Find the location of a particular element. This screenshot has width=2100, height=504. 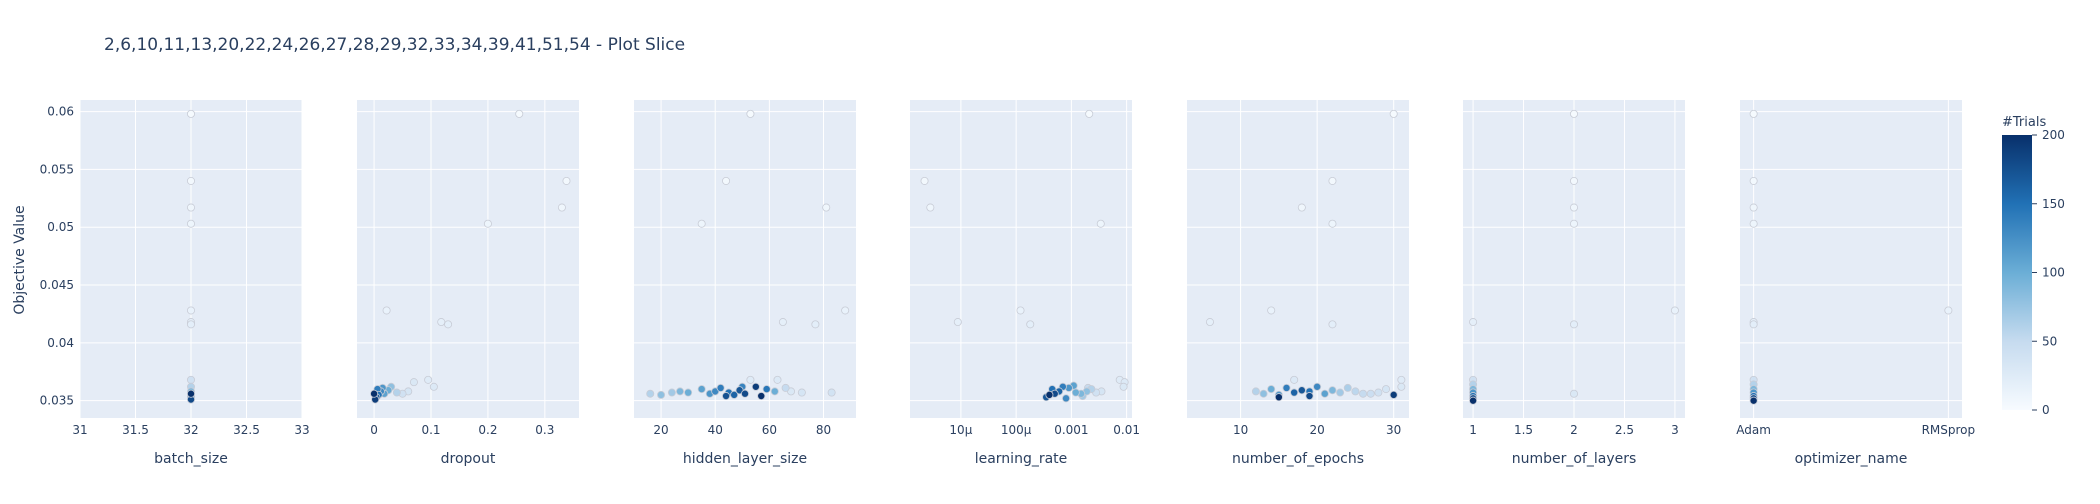

x-axis-label: dropout is located at coordinates (468, 459).